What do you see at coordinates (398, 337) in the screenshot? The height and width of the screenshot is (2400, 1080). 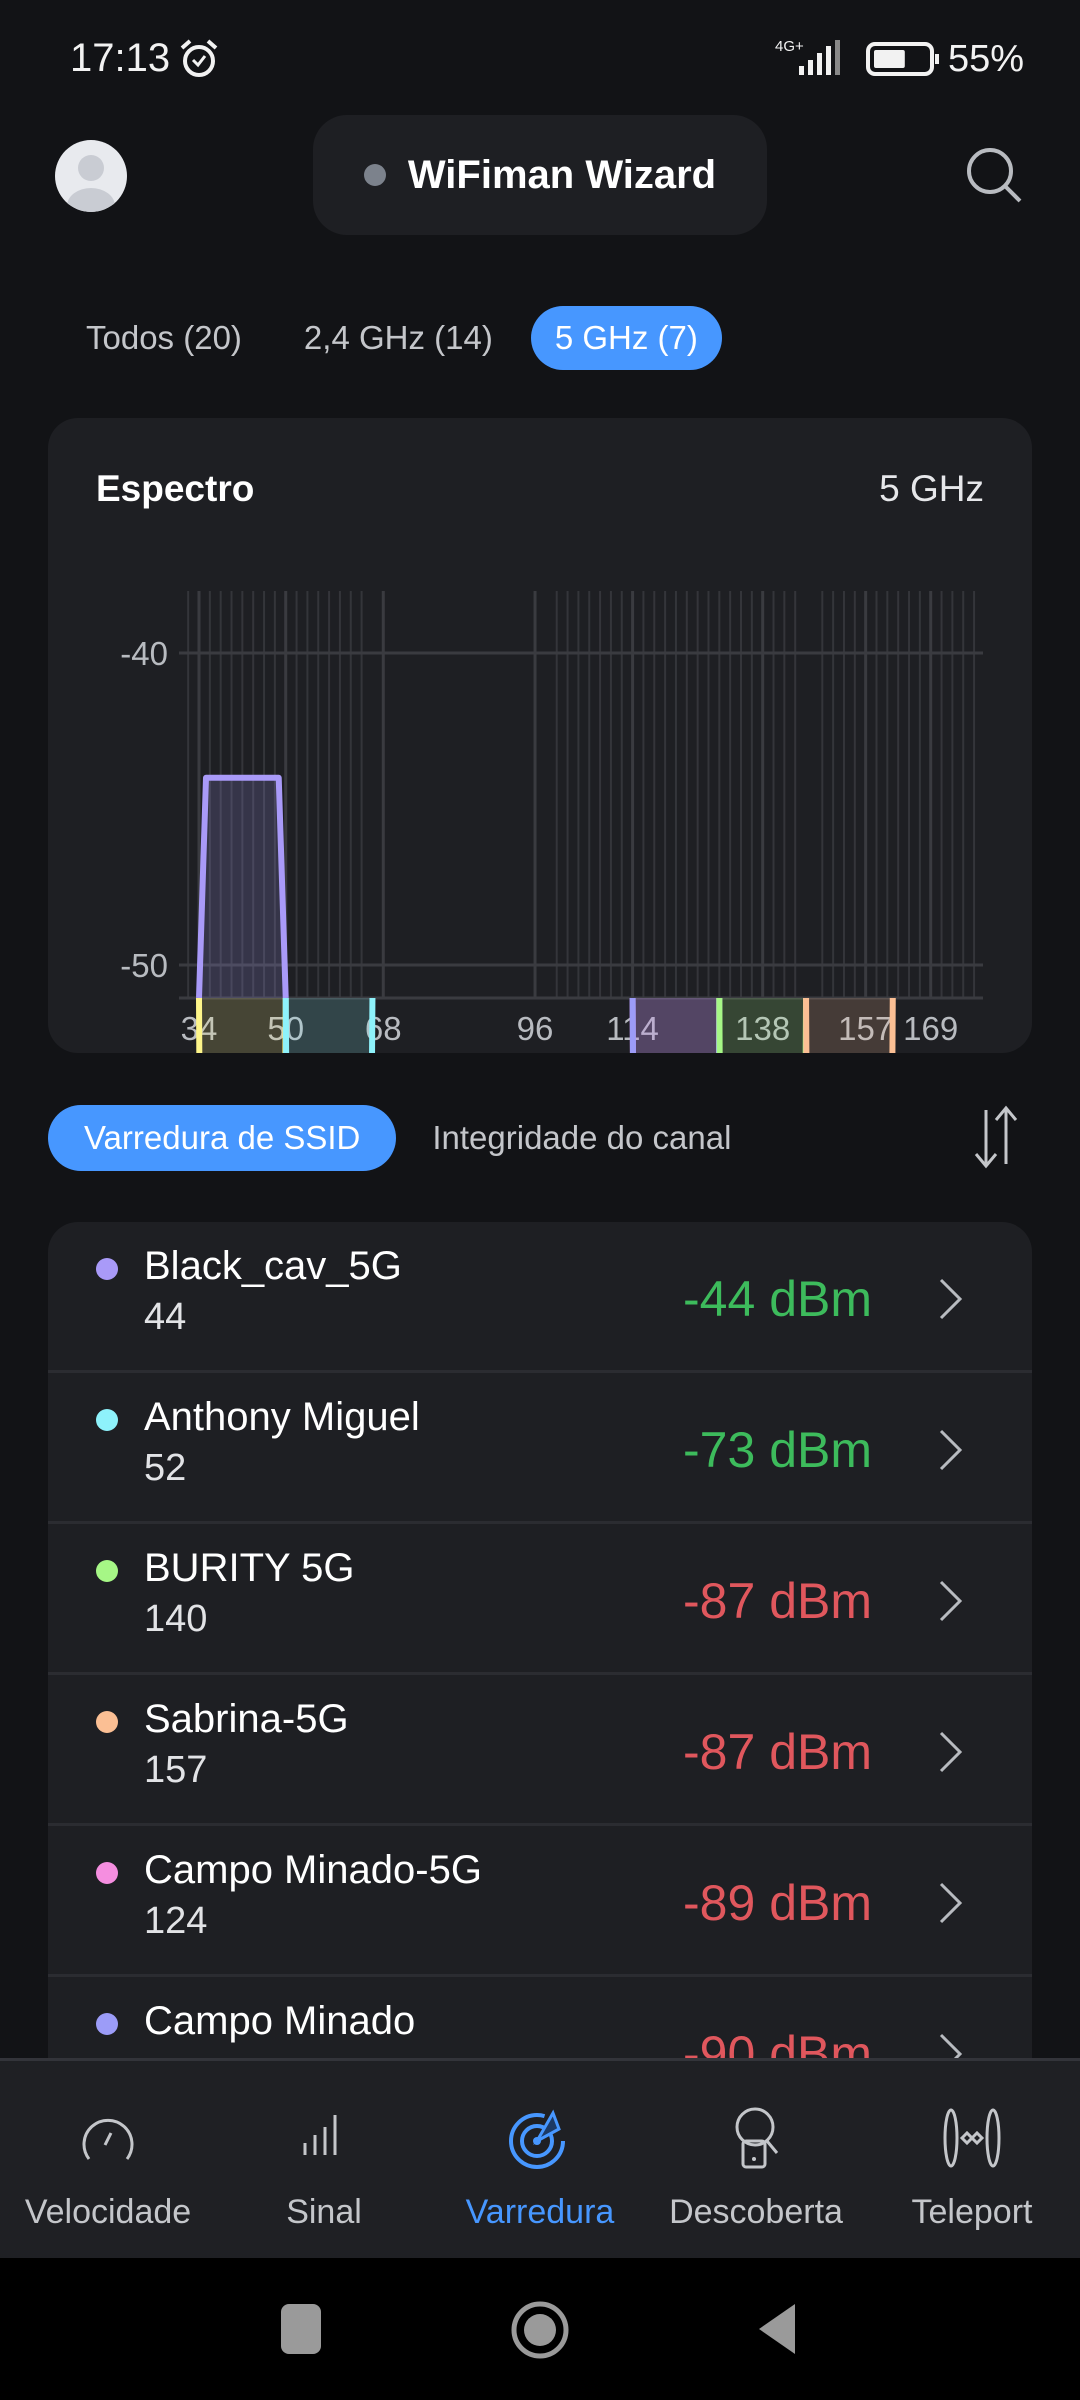 I see `tab-2-4ghz: 2,4 GHz (14)` at bounding box center [398, 337].